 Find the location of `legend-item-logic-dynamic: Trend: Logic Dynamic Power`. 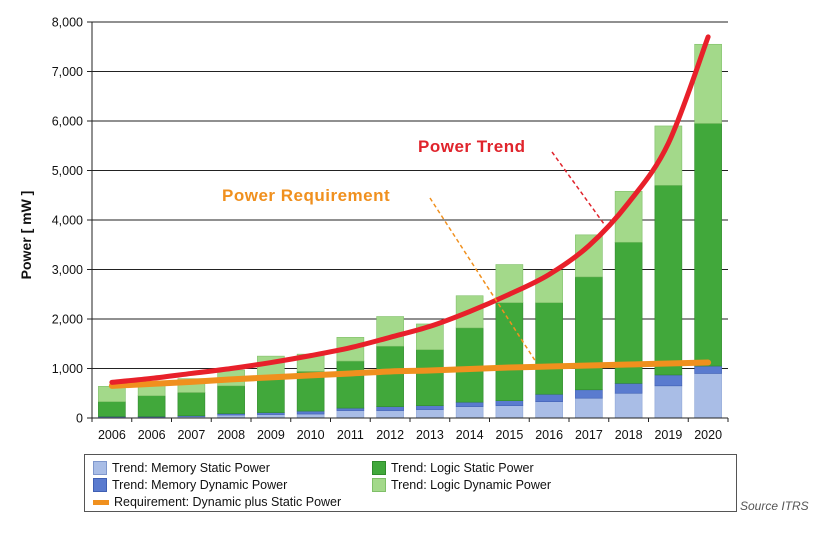

legend-item-logic-dynamic: Trend: Logic Dynamic Power is located at coordinates (461, 485).